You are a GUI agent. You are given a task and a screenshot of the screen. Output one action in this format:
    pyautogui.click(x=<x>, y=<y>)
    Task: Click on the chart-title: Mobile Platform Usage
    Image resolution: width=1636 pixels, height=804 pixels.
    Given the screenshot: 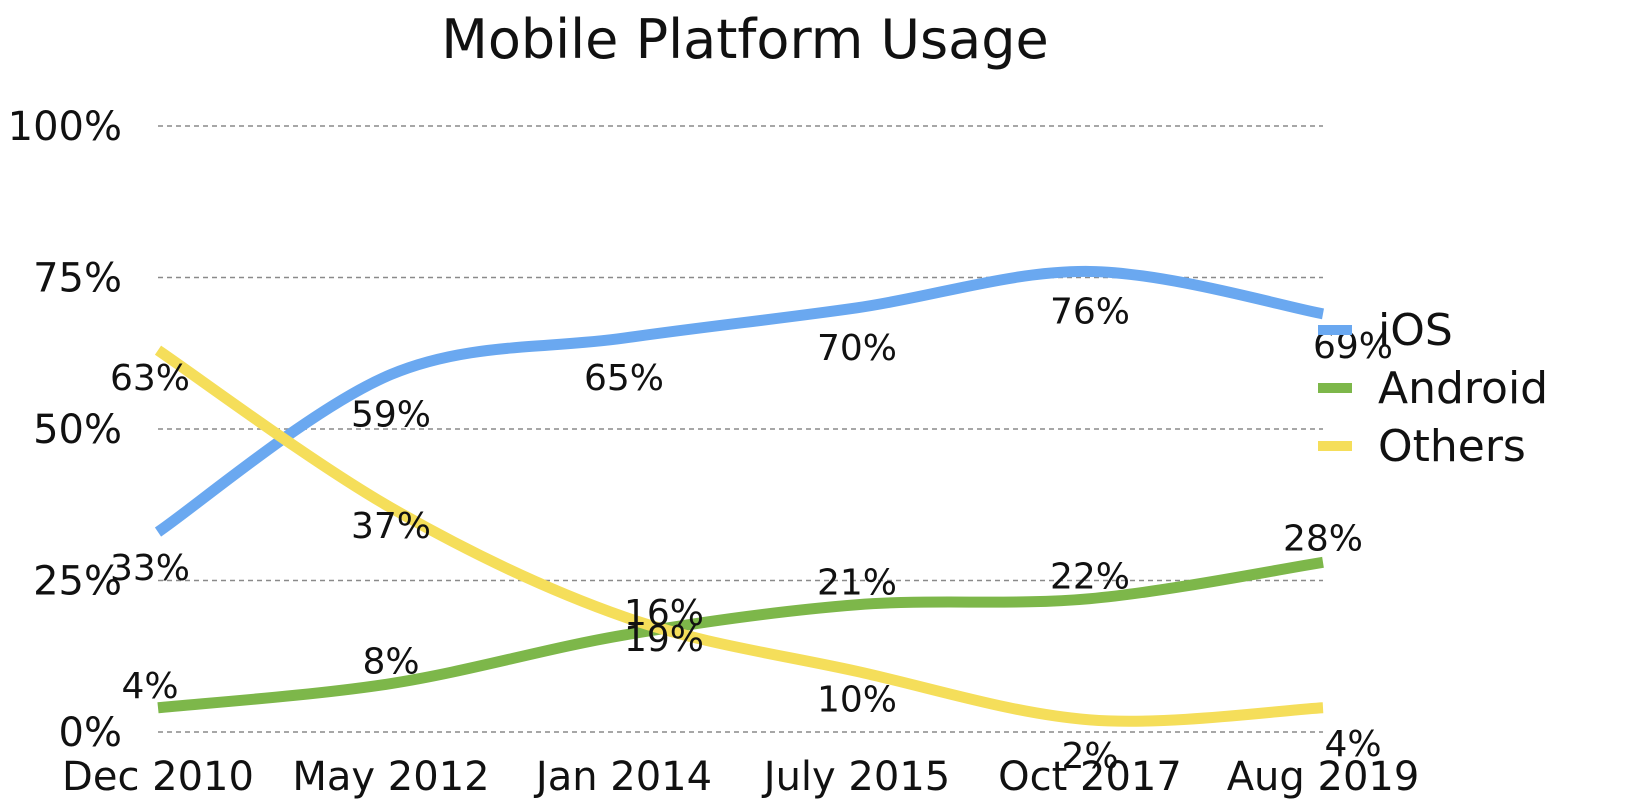 What is the action you would take?
    pyautogui.click(x=744, y=39)
    